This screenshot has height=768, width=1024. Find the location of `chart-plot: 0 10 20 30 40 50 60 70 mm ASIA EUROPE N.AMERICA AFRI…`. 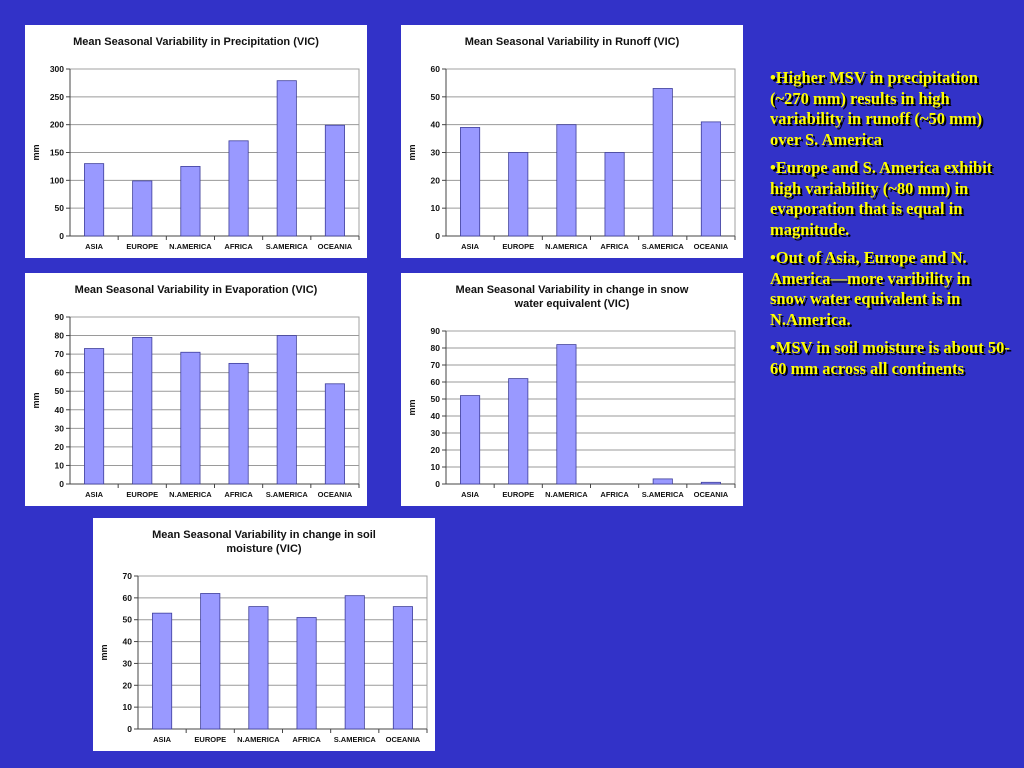

chart-plot: 0 10 20 30 40 50 60 70 mm ASIA EUROPE N.AMERICA AFRI… is located at coordinates (263, 657).